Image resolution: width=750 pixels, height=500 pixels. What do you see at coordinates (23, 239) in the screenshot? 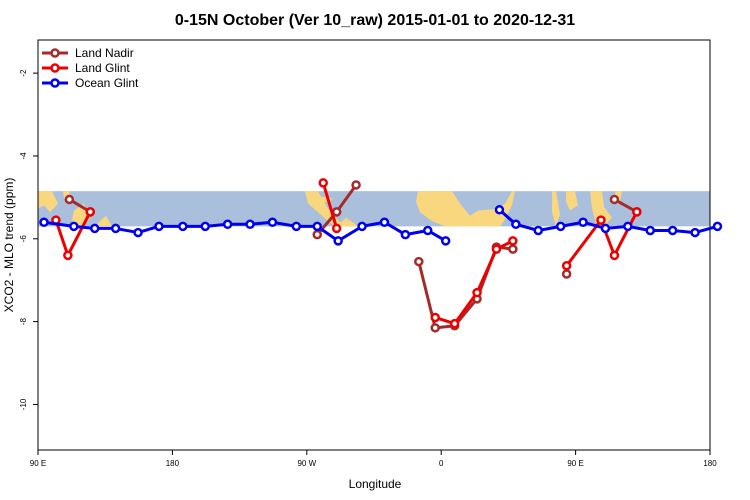
I see `y-tick-label: -6` at bounding box center [23, 239].